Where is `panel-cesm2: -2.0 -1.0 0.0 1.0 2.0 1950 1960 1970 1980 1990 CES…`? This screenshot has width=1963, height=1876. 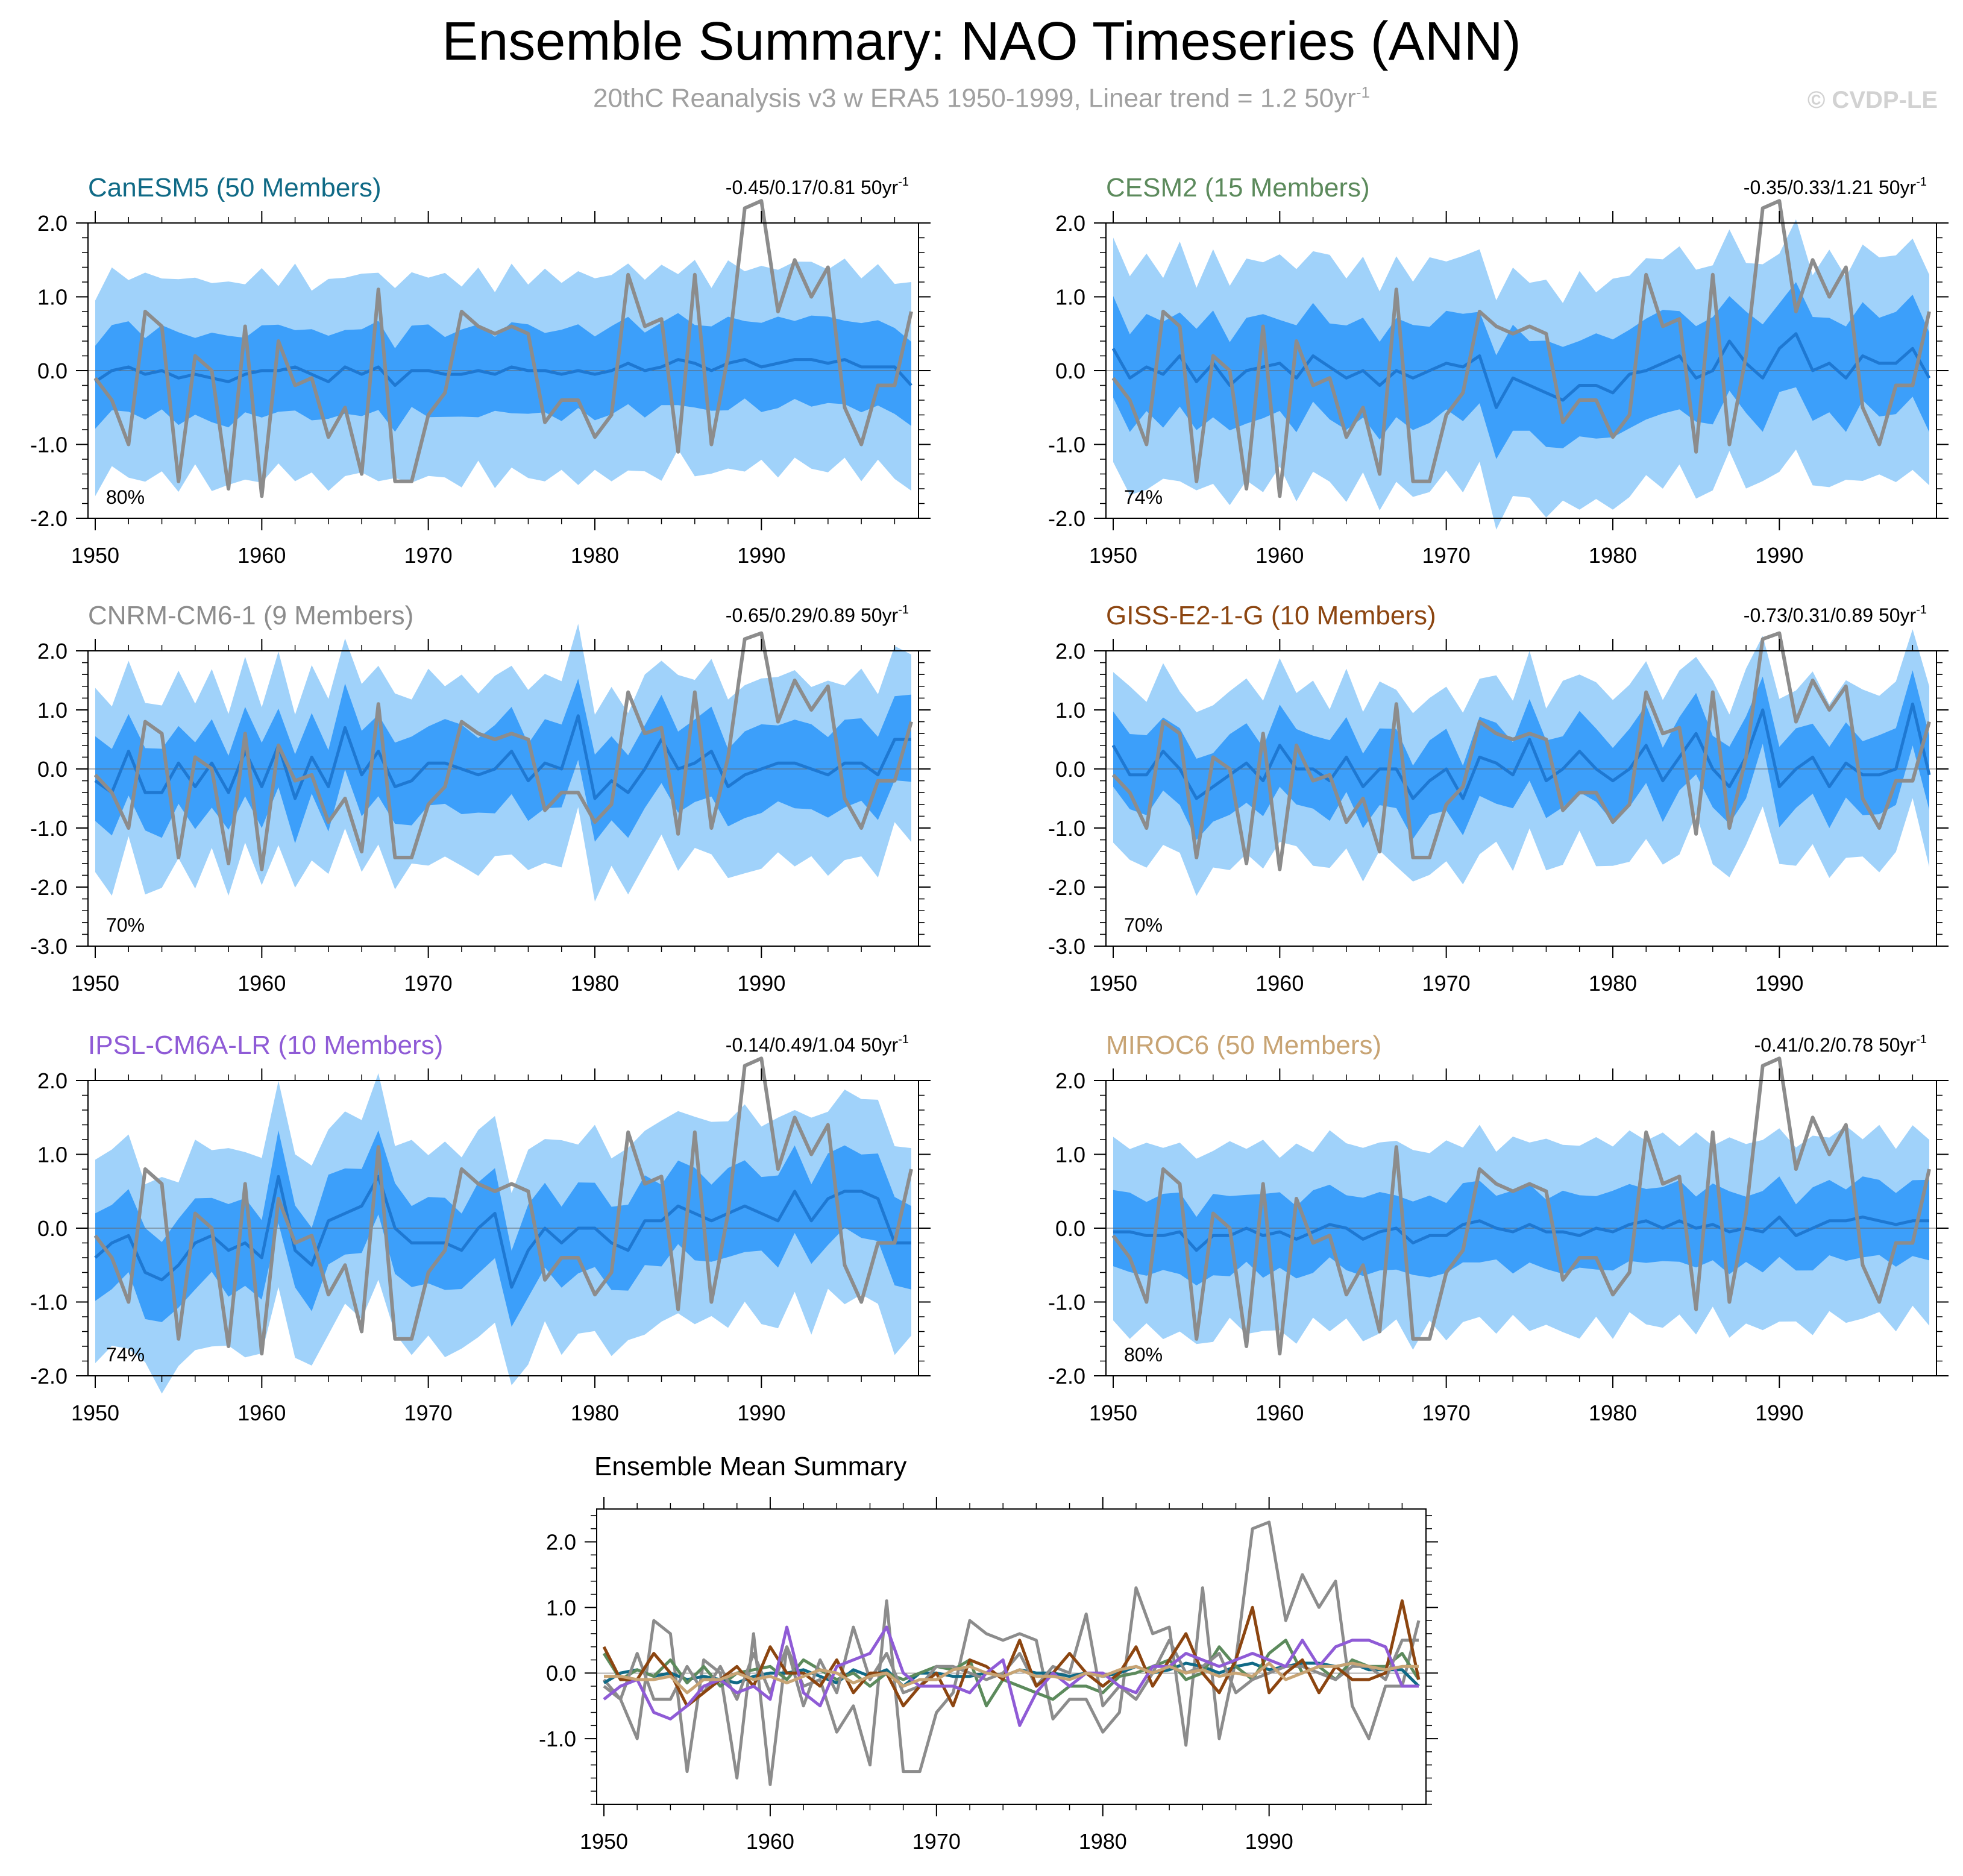
panel-cesm2: -2.0 -1.0 0.0 1.0 2.0 1950 1960 1970 1980 1990 CES… is located at coordinates (1498, 370).